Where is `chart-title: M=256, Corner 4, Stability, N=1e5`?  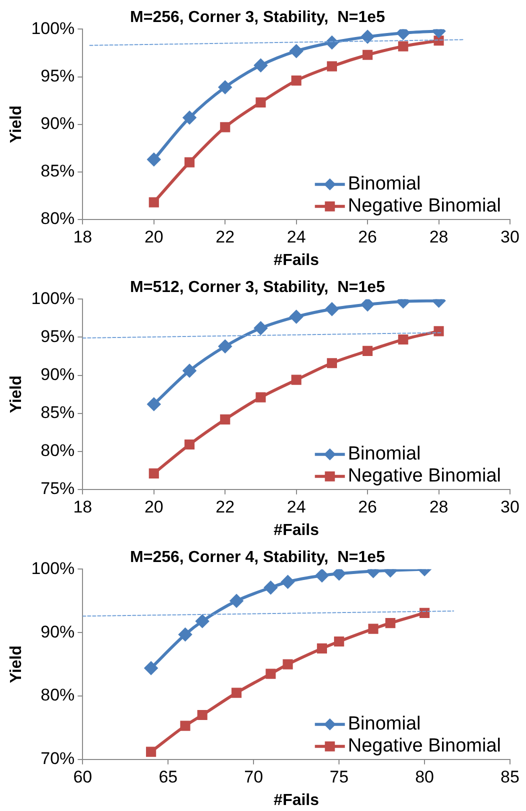 chart-title: M=256, Corner 4, Stability, N=1e5 is located at coordinates (258, 557).